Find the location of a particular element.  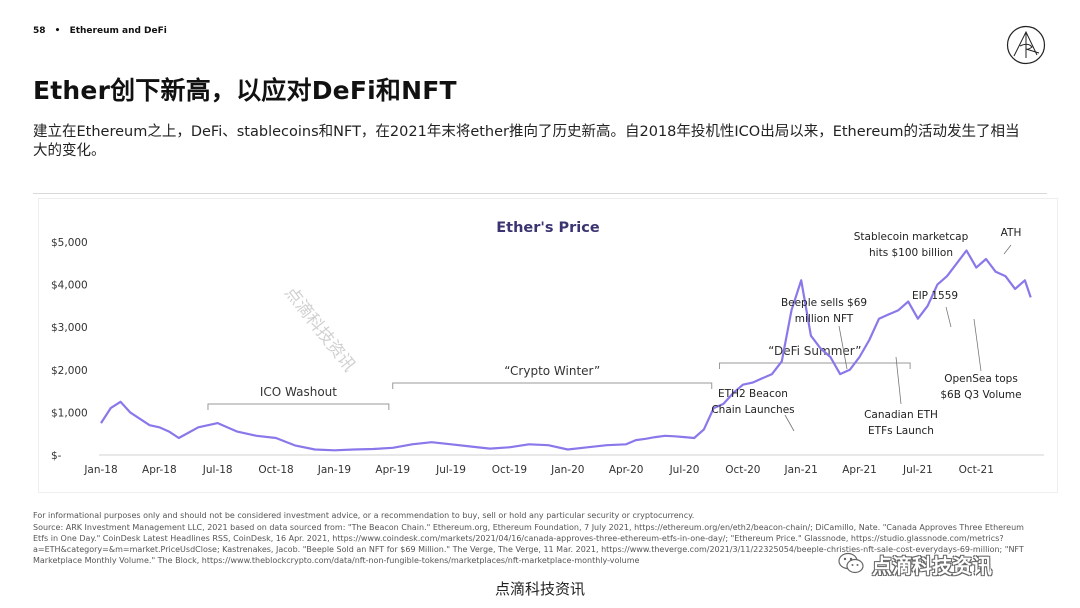

y-tick-label: $3,000 is located at coordinates (69, 328).